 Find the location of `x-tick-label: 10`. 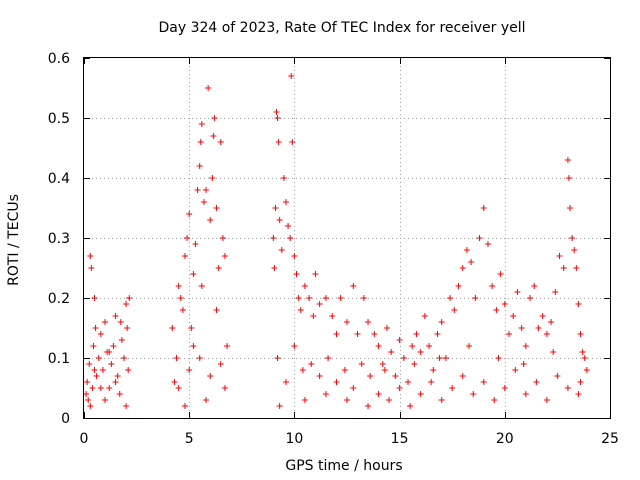

x-tick-label: 10 is located at coordinates (294, 439).